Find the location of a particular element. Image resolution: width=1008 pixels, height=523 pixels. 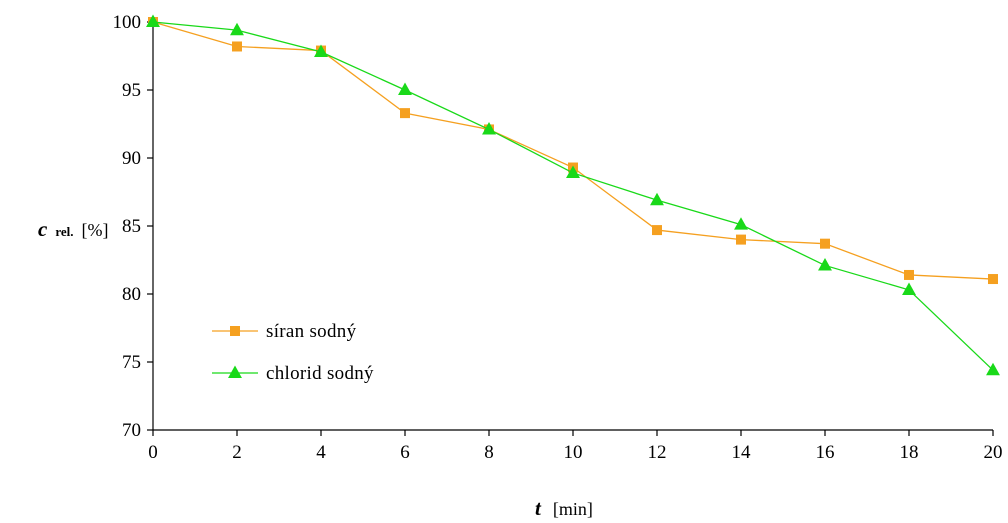

x-axis-symbol: t is located at coordinates (538, 508).